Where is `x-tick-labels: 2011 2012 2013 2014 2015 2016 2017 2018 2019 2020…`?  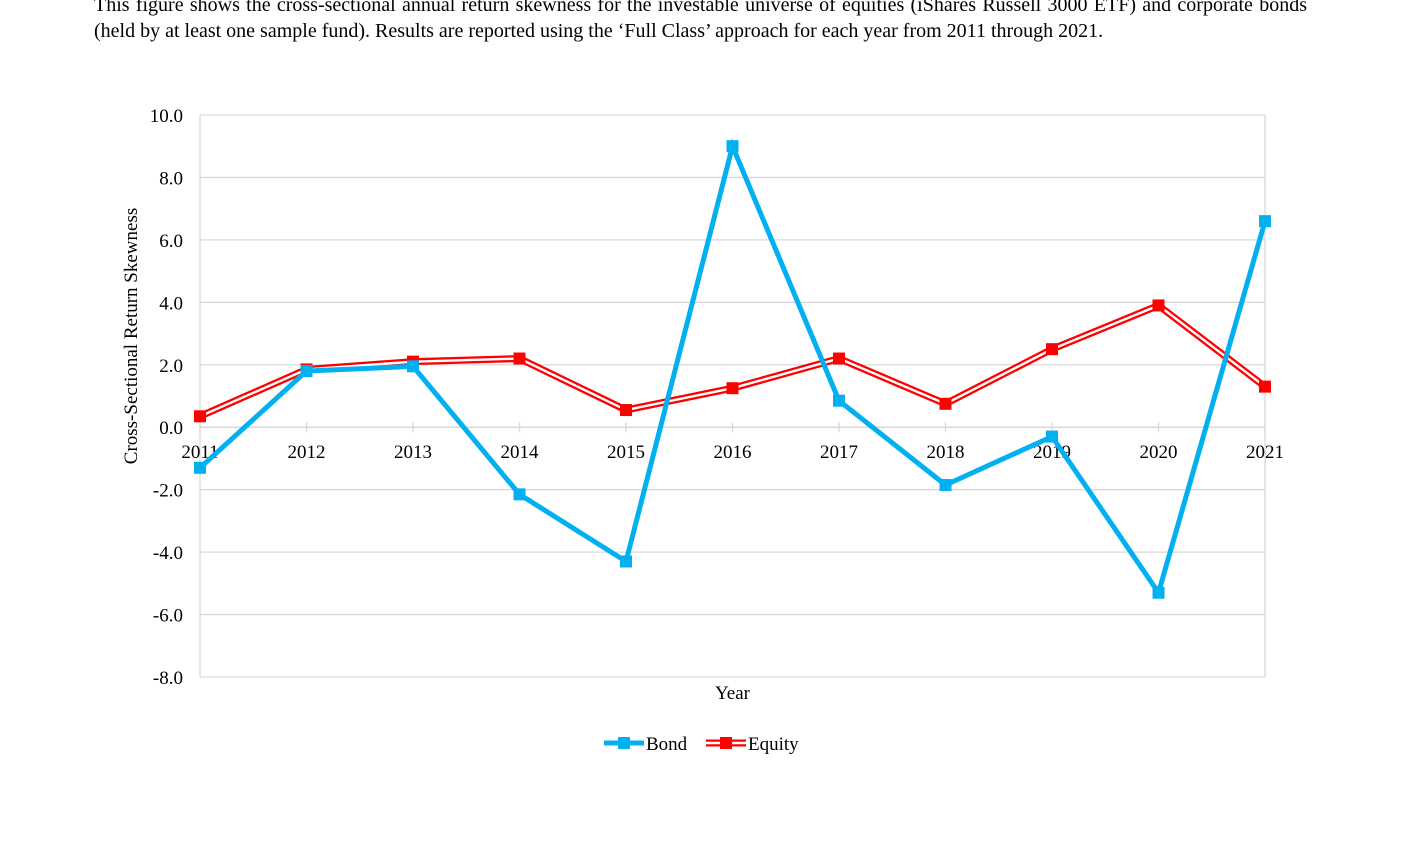 x-tick-labels: 2011 2012 2013 2014 2015 2016 2017 2018 2019 2020… is located at coordinates (732, 452).